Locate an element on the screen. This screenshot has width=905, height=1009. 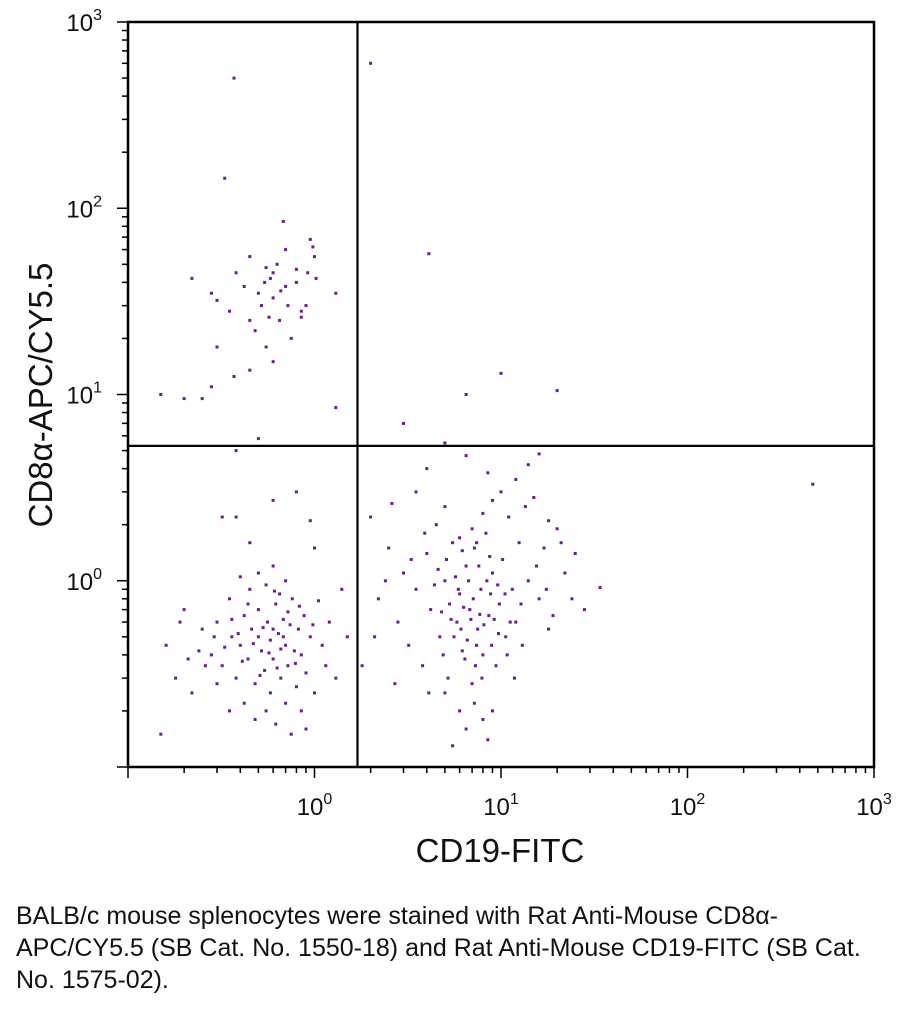
y-axis-title: CD8α-APC/CY5.5 is located at coordinates (40, 395).